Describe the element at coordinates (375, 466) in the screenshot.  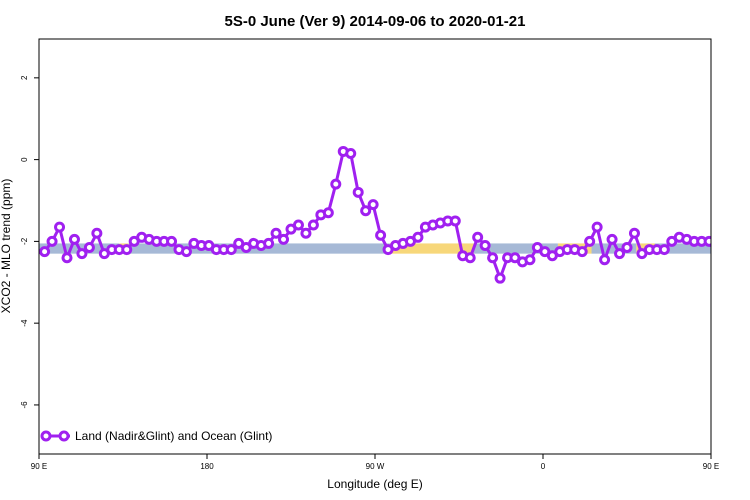
I see `x-tick-label: 90 W` at that location.